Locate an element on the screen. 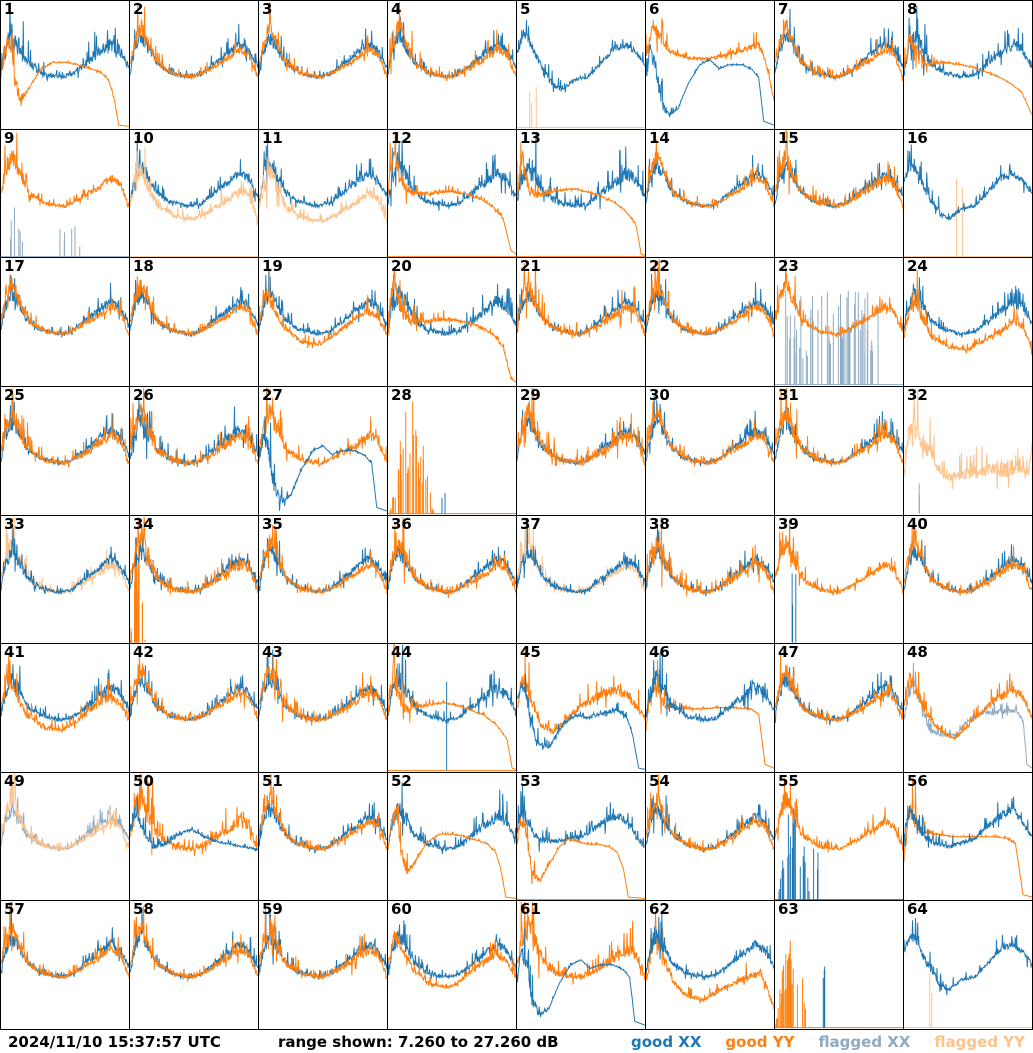 Image resolution: width=1033 pixels, height=1053 pixels. spectrum-cell-24: 24 is located at coordinates (968, 322).